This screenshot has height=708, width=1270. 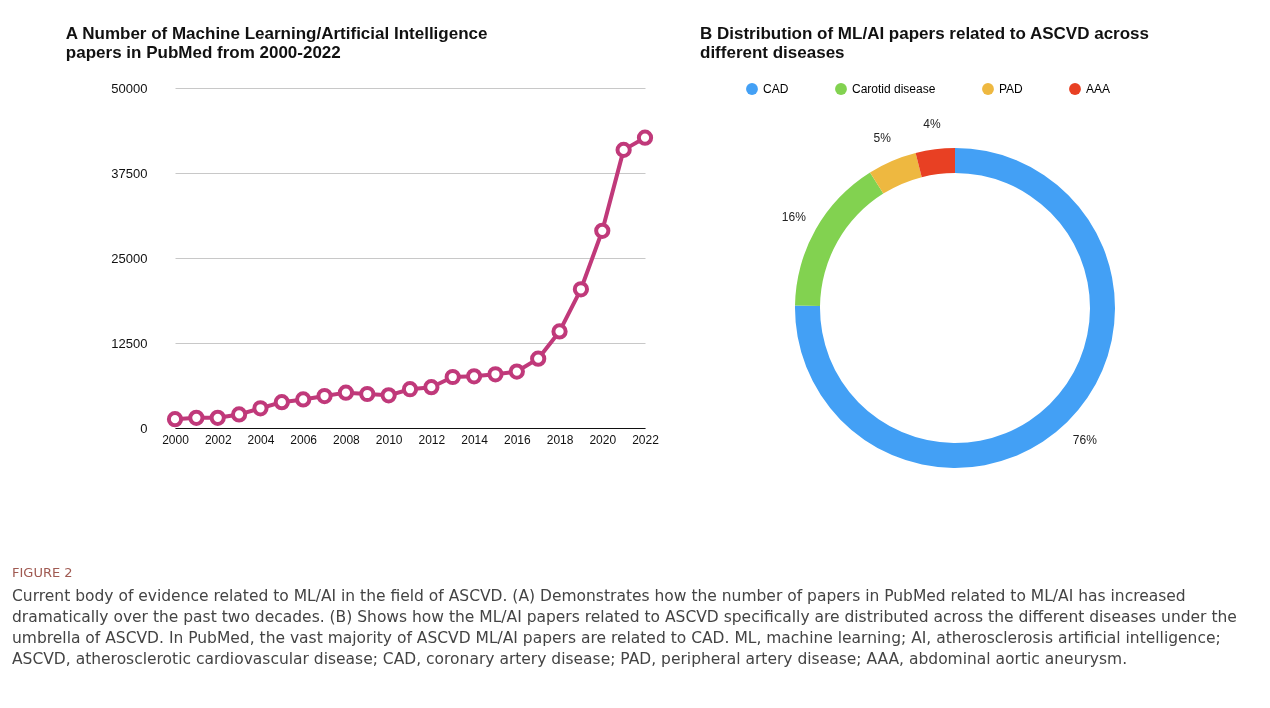 I want to click on legend-label: CAD, so click(x=776, y=89).